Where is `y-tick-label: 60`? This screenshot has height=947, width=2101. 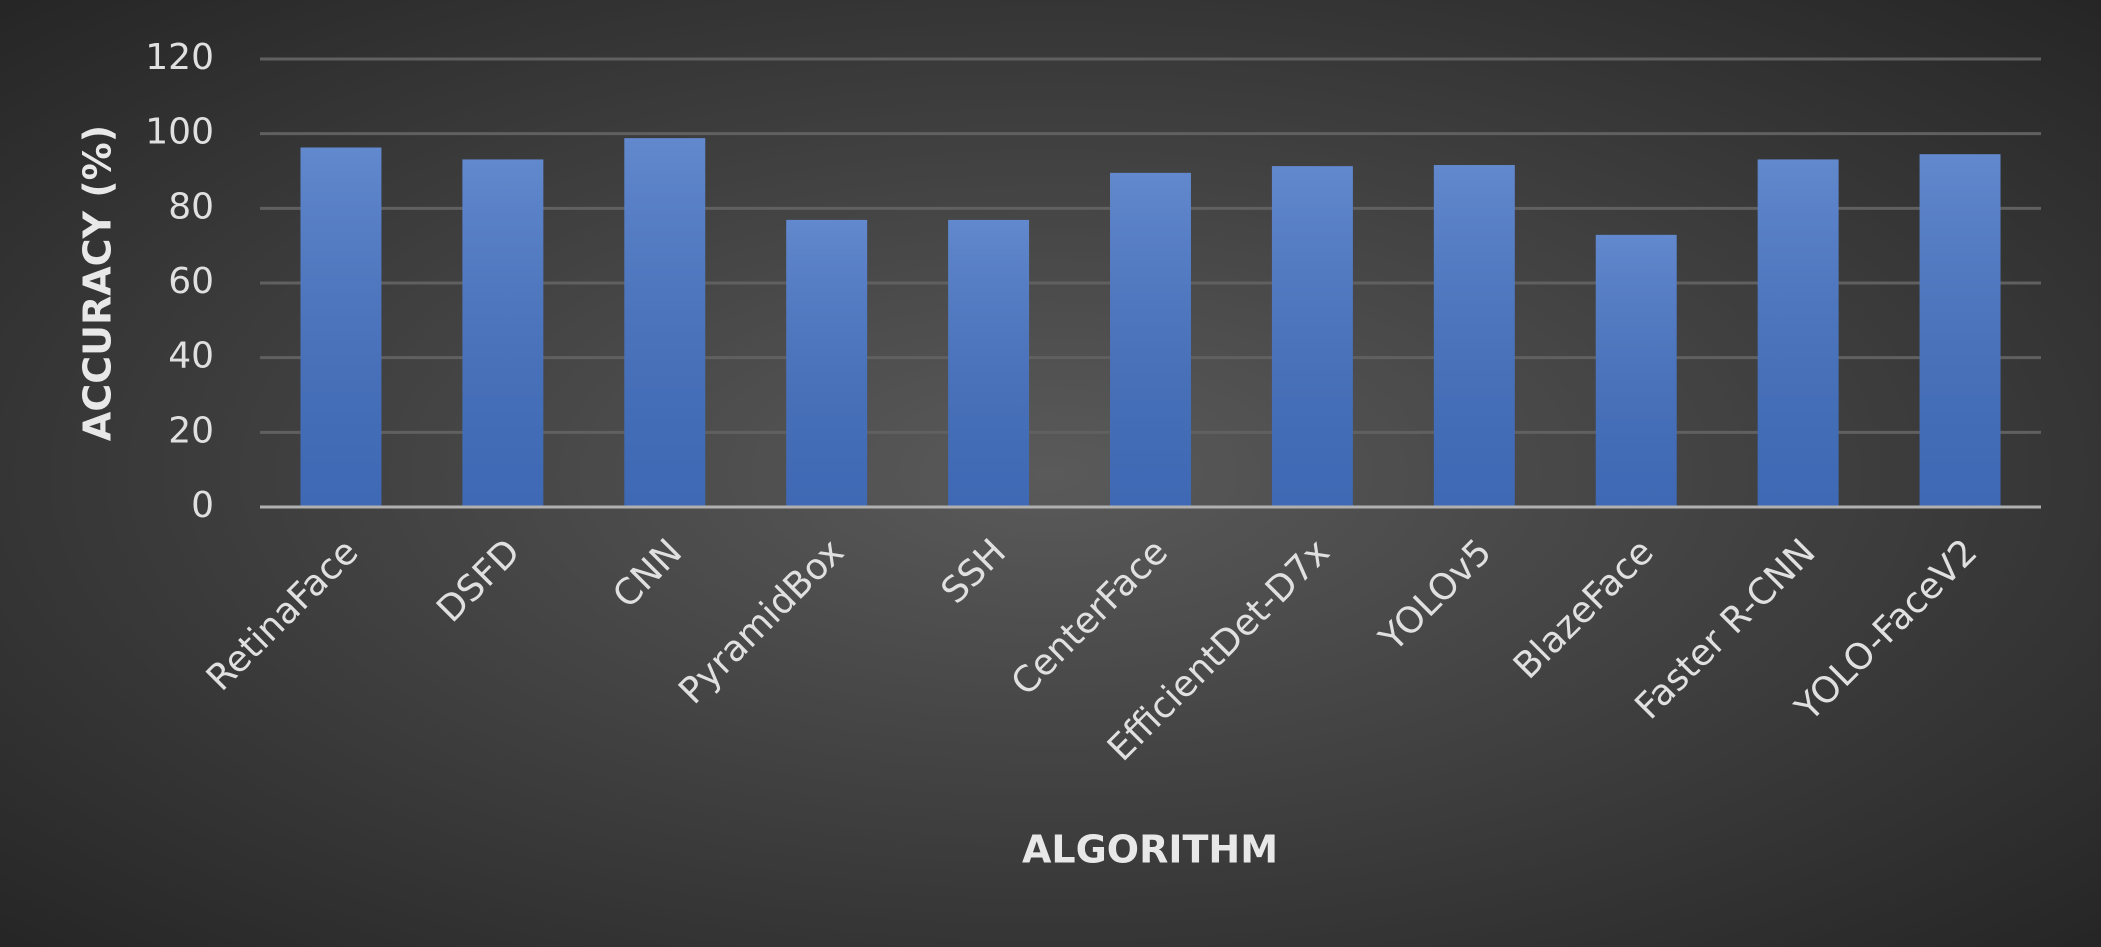 y-tick-label: 60 is located at coordinates (191, 281).